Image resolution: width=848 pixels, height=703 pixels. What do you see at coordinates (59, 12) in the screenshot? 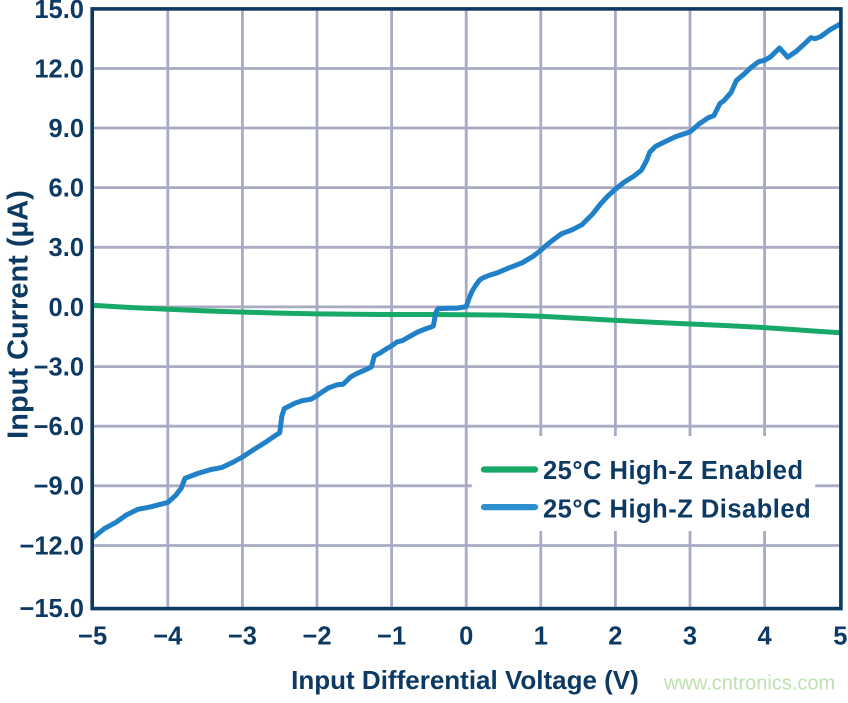
I see `svg-text: 15.0` at bounding box center [59, 12].